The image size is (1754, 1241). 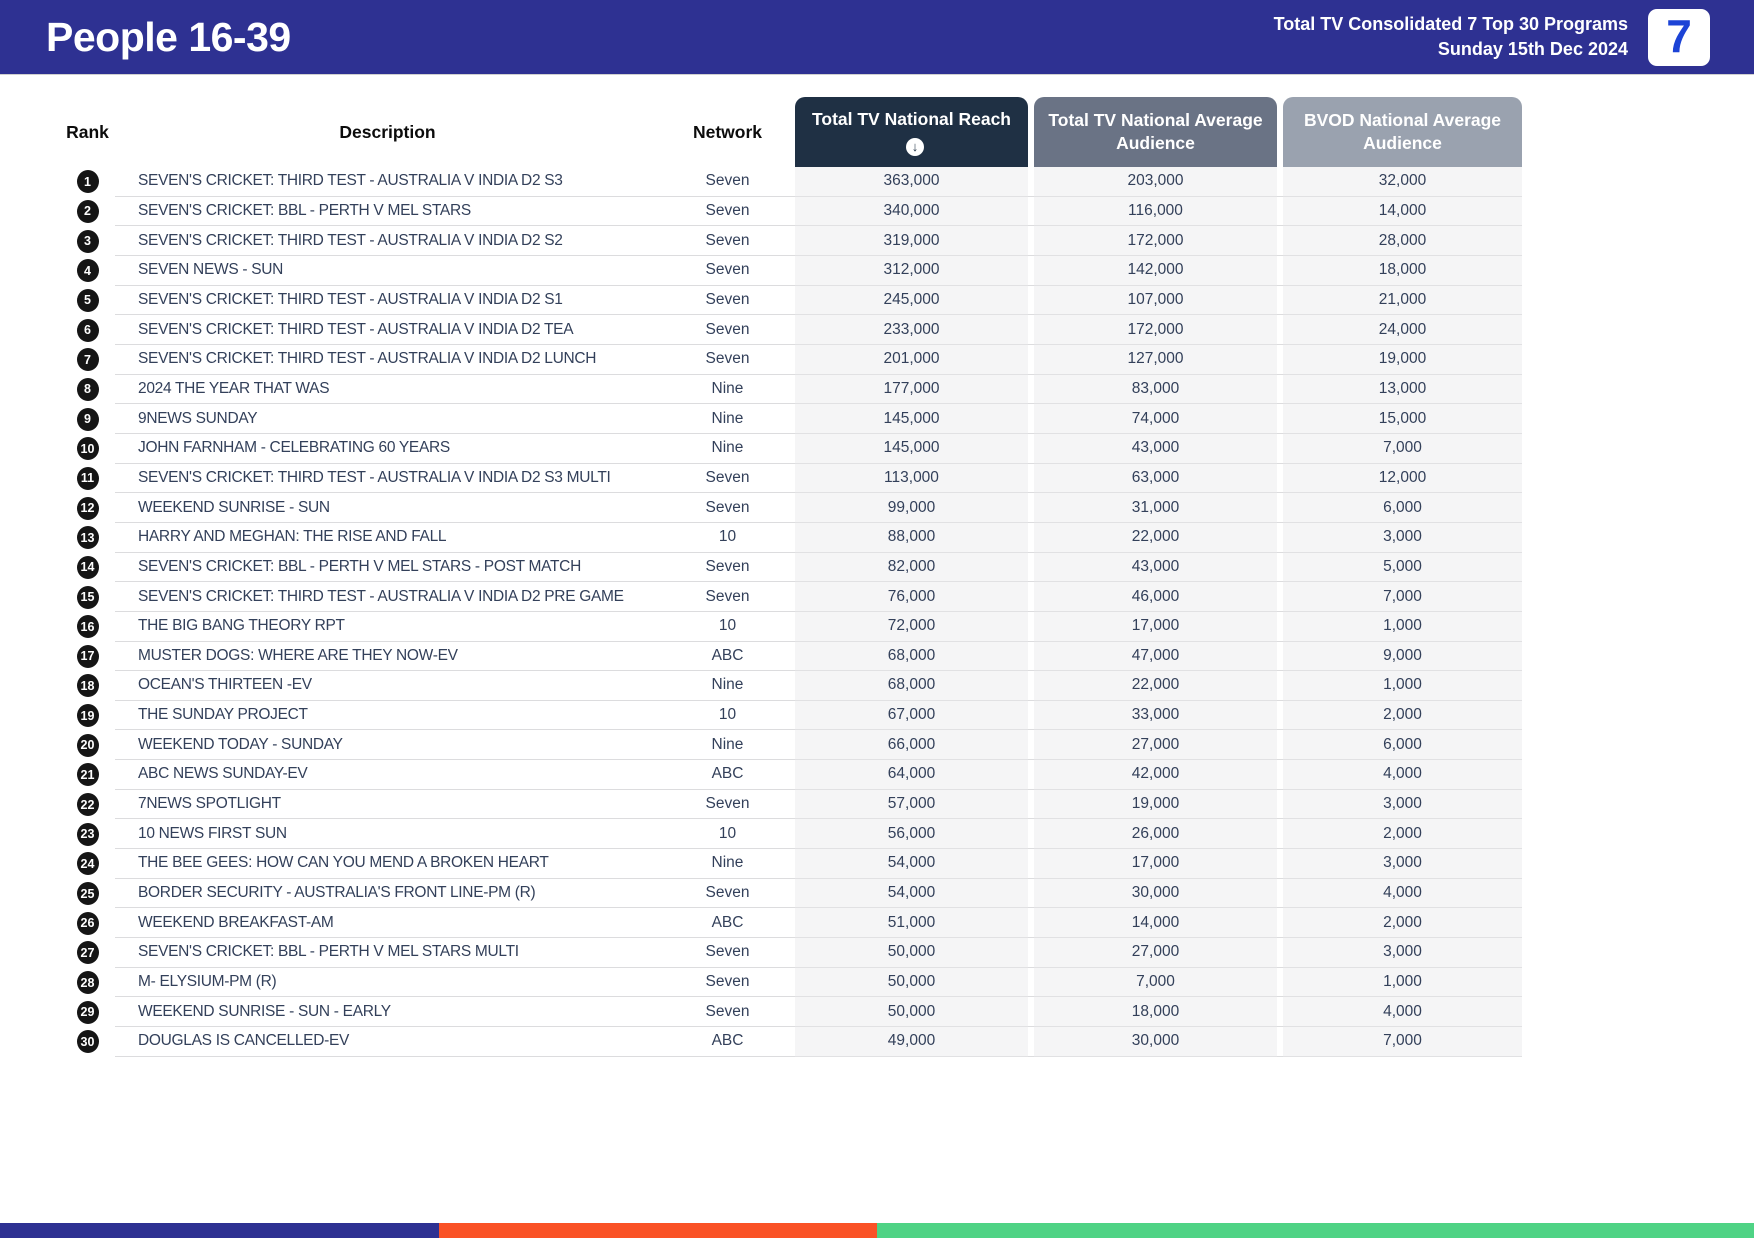 I want to click on avg-audience-value: 46,000, so click(x=1155, y=597).